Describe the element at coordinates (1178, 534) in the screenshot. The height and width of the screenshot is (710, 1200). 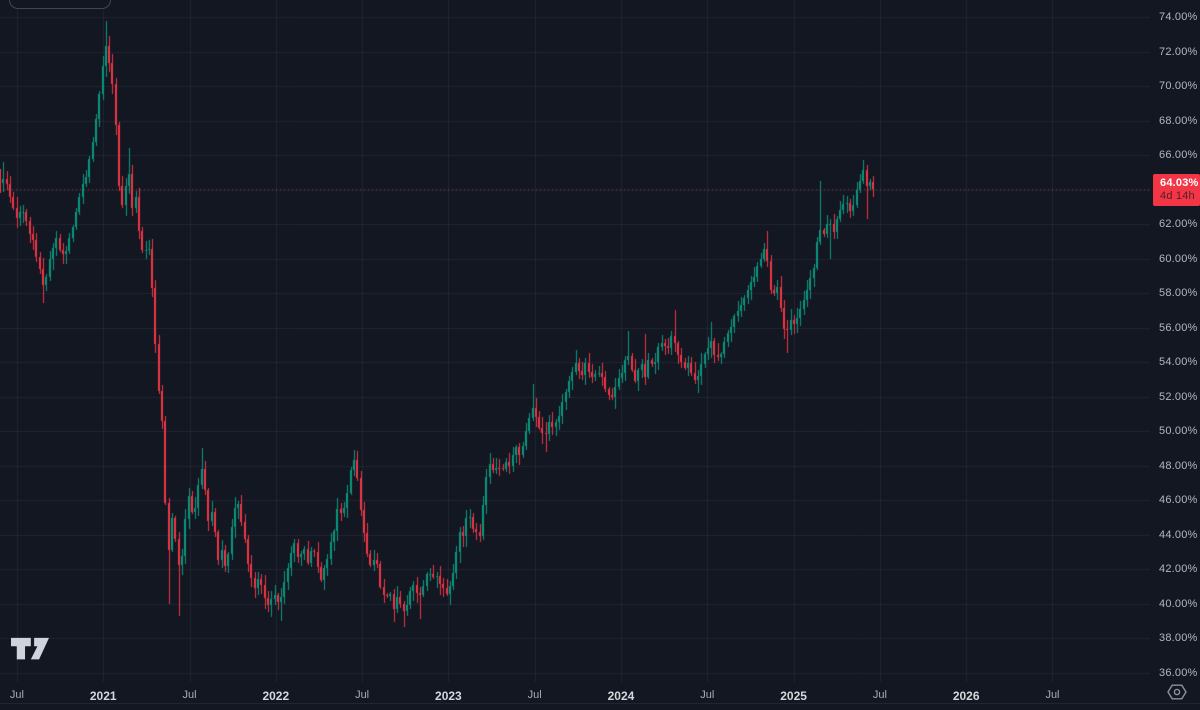
I see `price-axis-label: 44.00%` at that location.